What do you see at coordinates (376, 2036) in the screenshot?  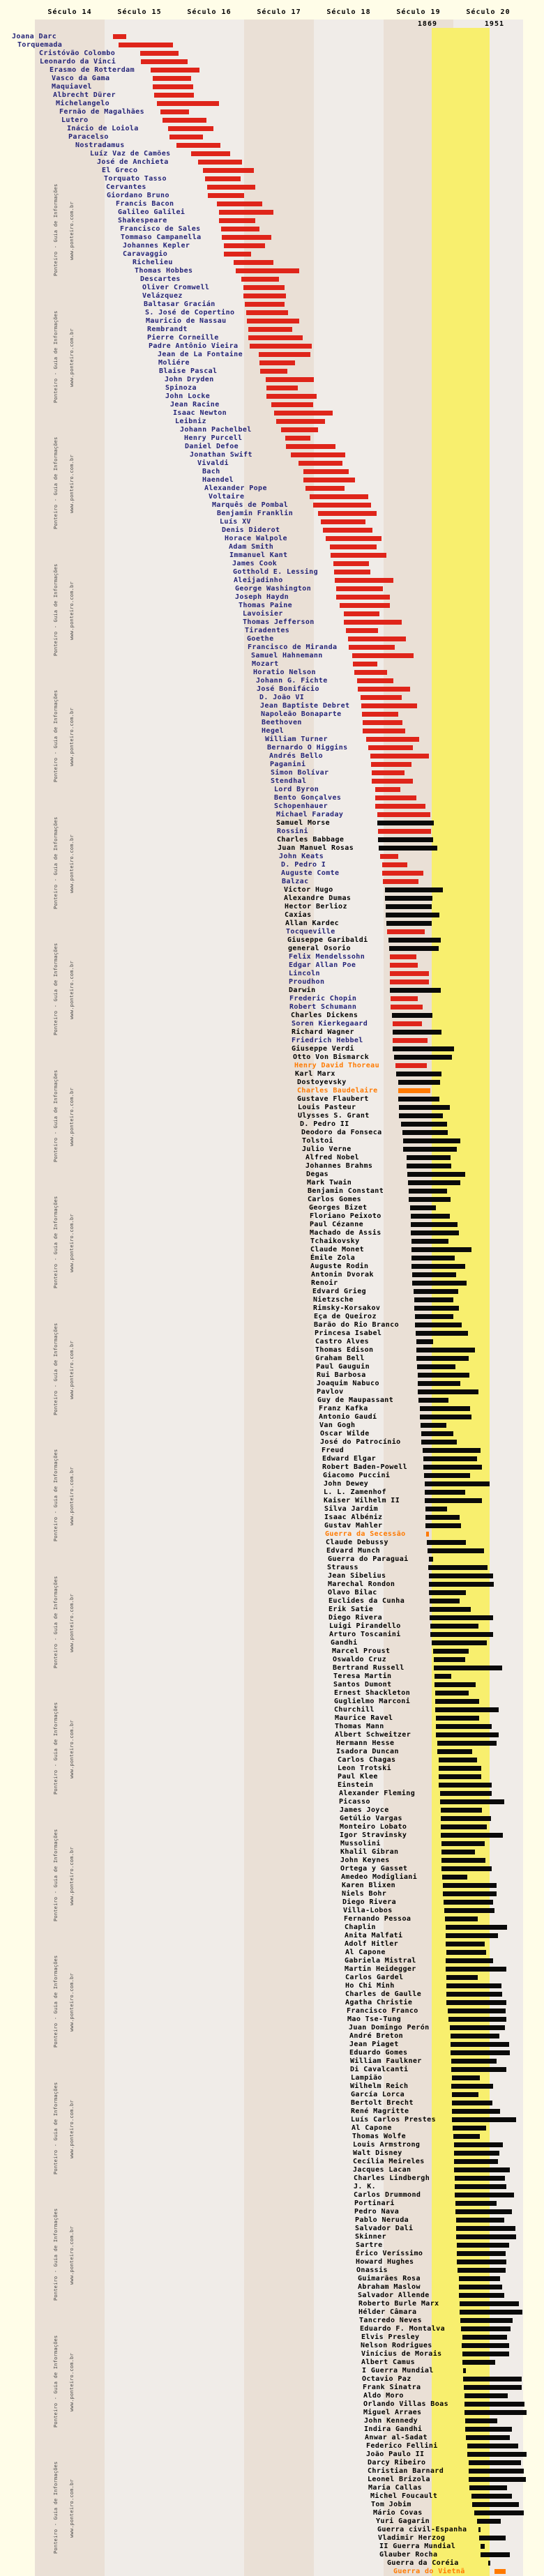 I see `person-label: André Breton` at bounding box center [376, 2036].